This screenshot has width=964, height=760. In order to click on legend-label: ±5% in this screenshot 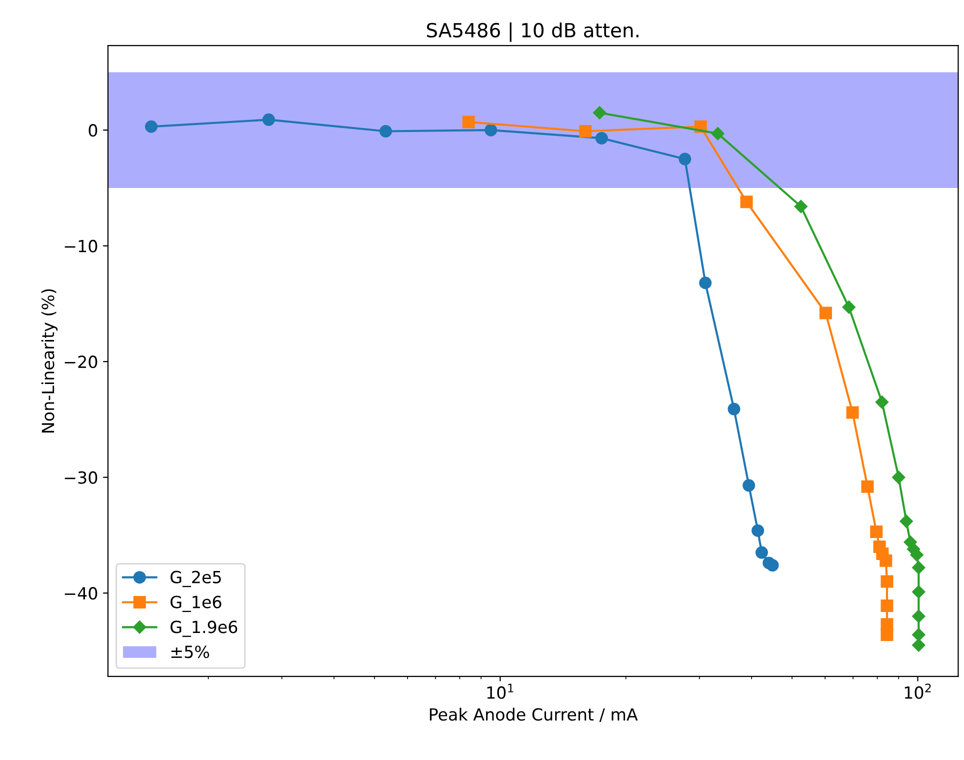, I will do `click(190, 652)`.